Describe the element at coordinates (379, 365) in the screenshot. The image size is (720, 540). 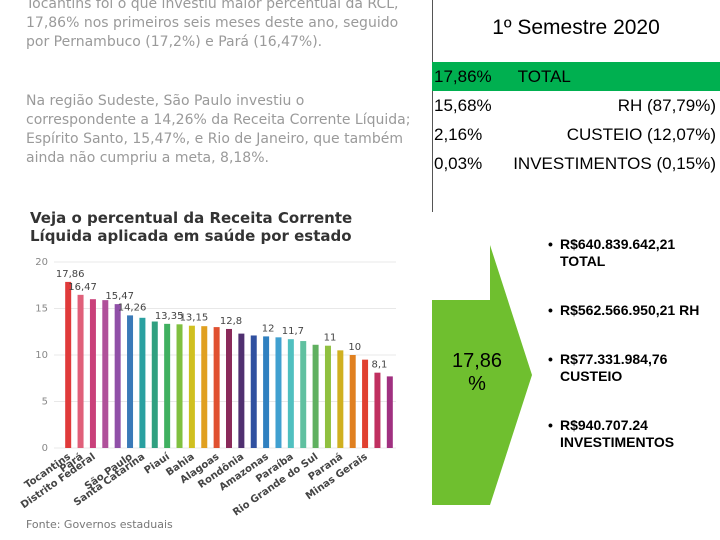
I see `value-label: 8,1` at that location.